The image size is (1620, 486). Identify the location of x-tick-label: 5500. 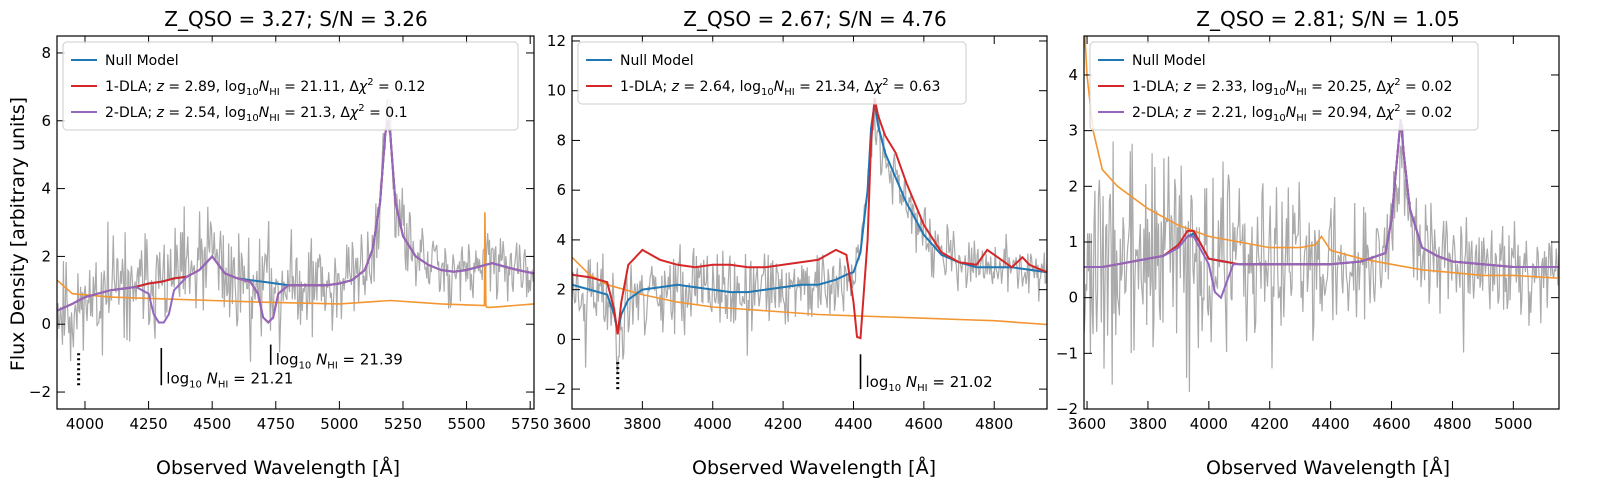
(466, 424).